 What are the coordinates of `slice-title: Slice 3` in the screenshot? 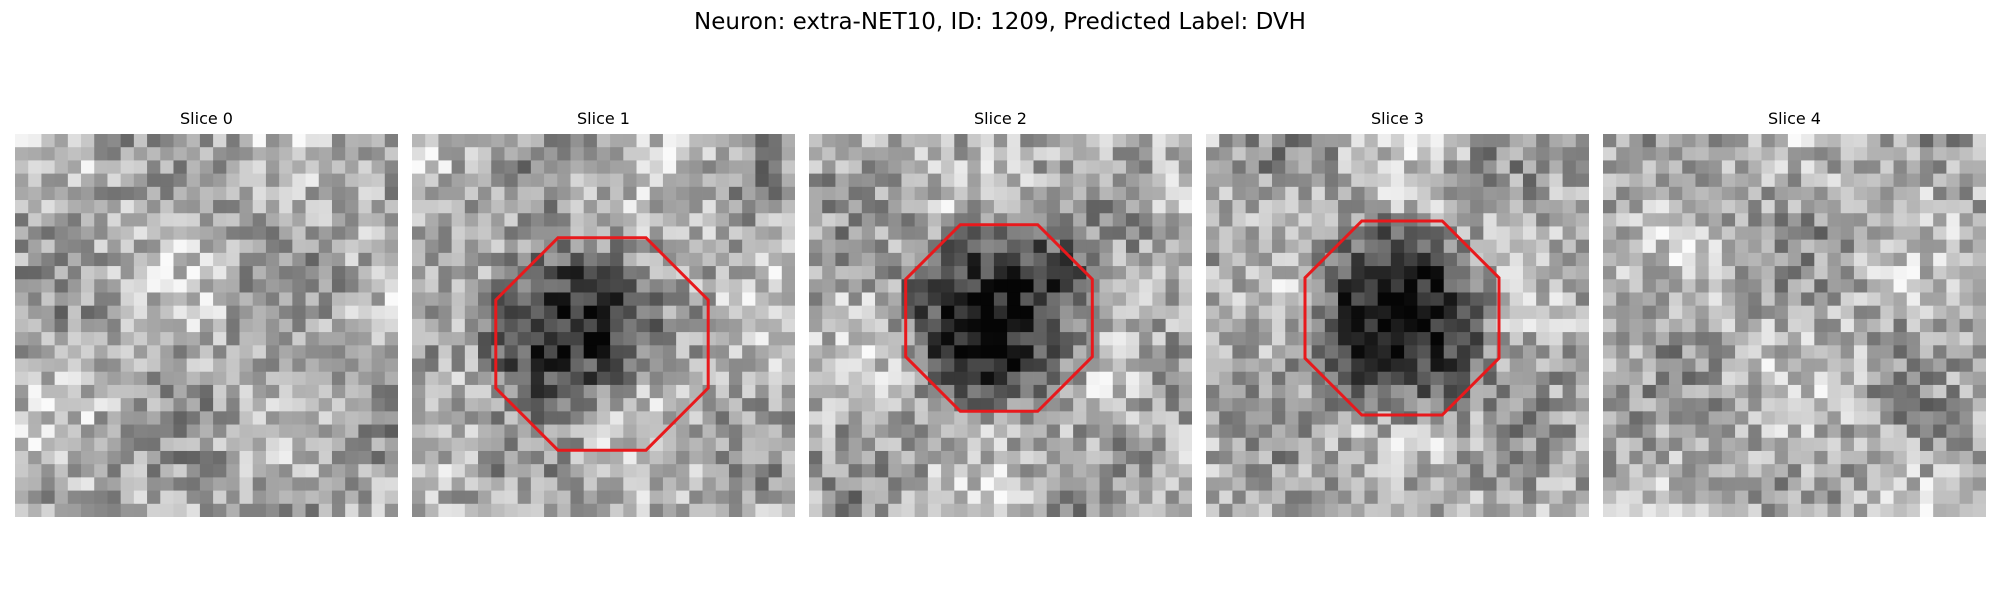 It's located at (1397, 118).